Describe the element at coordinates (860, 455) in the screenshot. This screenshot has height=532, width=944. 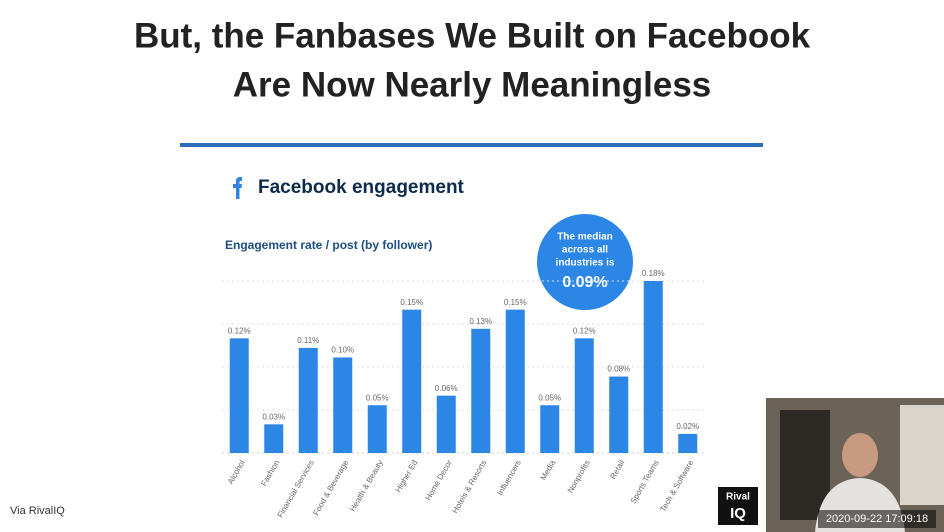
I see `person-head` at that location.